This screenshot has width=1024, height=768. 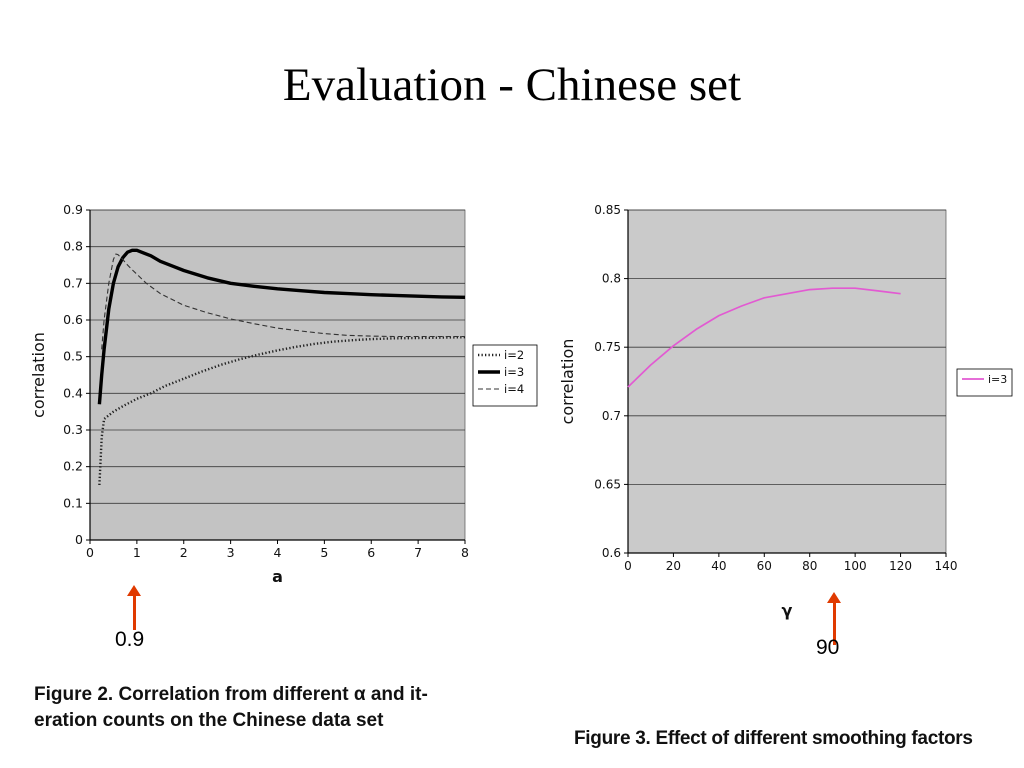 What do you see at coordinates (673, 566) in the screenshot?
I see `svg-text: 20` at bounding box center [673, 566].